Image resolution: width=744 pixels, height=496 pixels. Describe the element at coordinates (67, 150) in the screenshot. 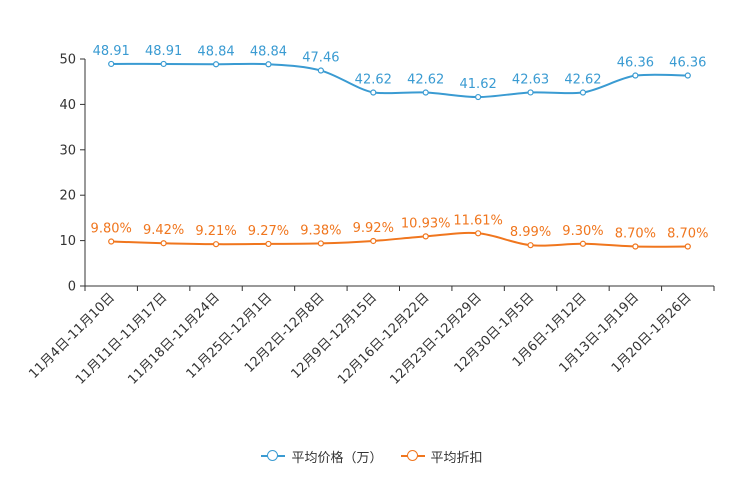

I see `y-tick-label: 30` at that location.